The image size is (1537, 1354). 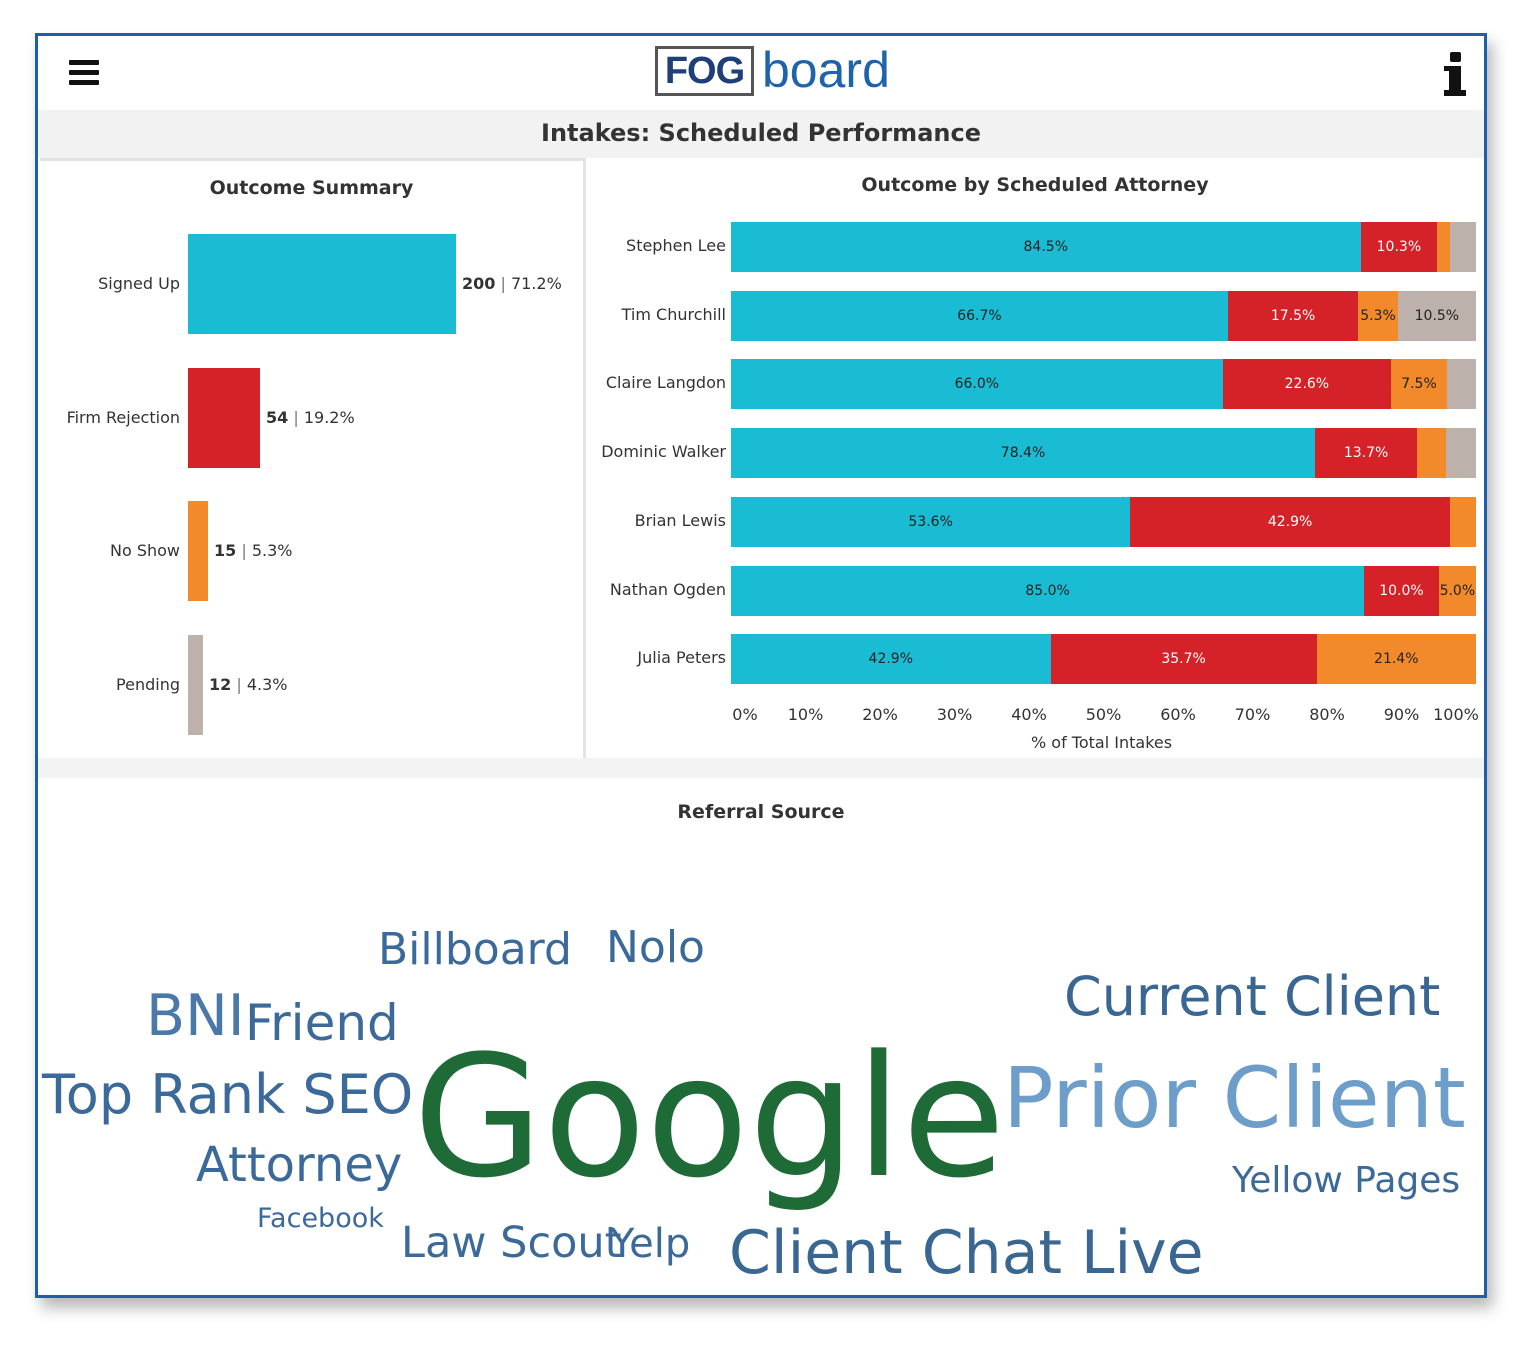 What do you see at coordinates (1293, 315) in the screenshot?
I see `attorney-bar-segment: 17.5%` at bounding box center [1293, 315].